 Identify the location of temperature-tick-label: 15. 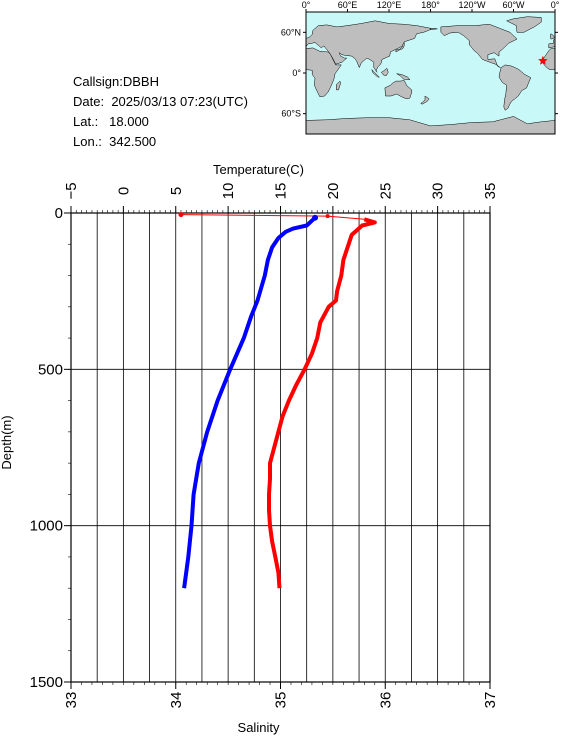
(281, 191).